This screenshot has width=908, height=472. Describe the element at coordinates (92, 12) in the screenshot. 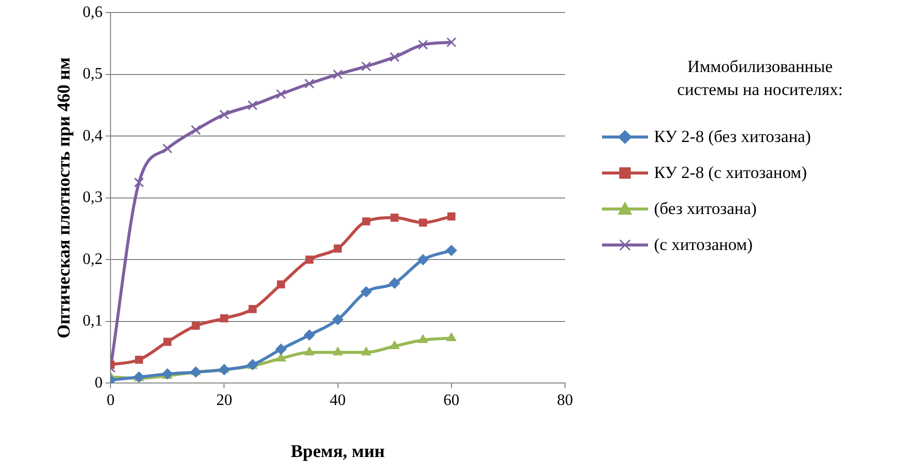

I see `y-tick-label: 0,6` at that location.